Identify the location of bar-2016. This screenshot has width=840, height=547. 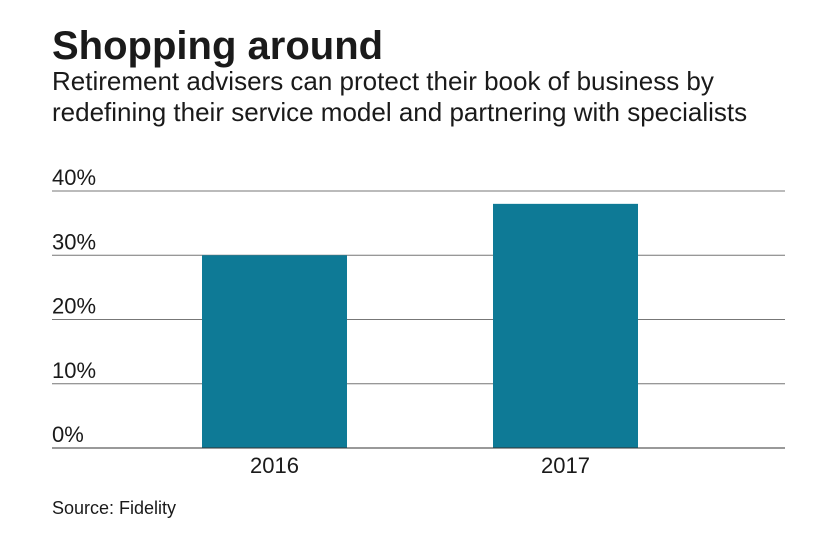
(274, 351).